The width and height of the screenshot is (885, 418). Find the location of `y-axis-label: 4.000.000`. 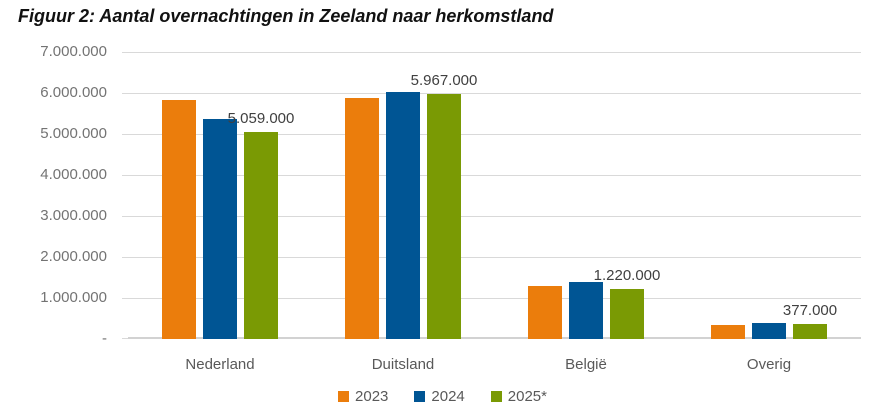

y-axis-label: 4.000.000 is located at coordinates (73, 174).